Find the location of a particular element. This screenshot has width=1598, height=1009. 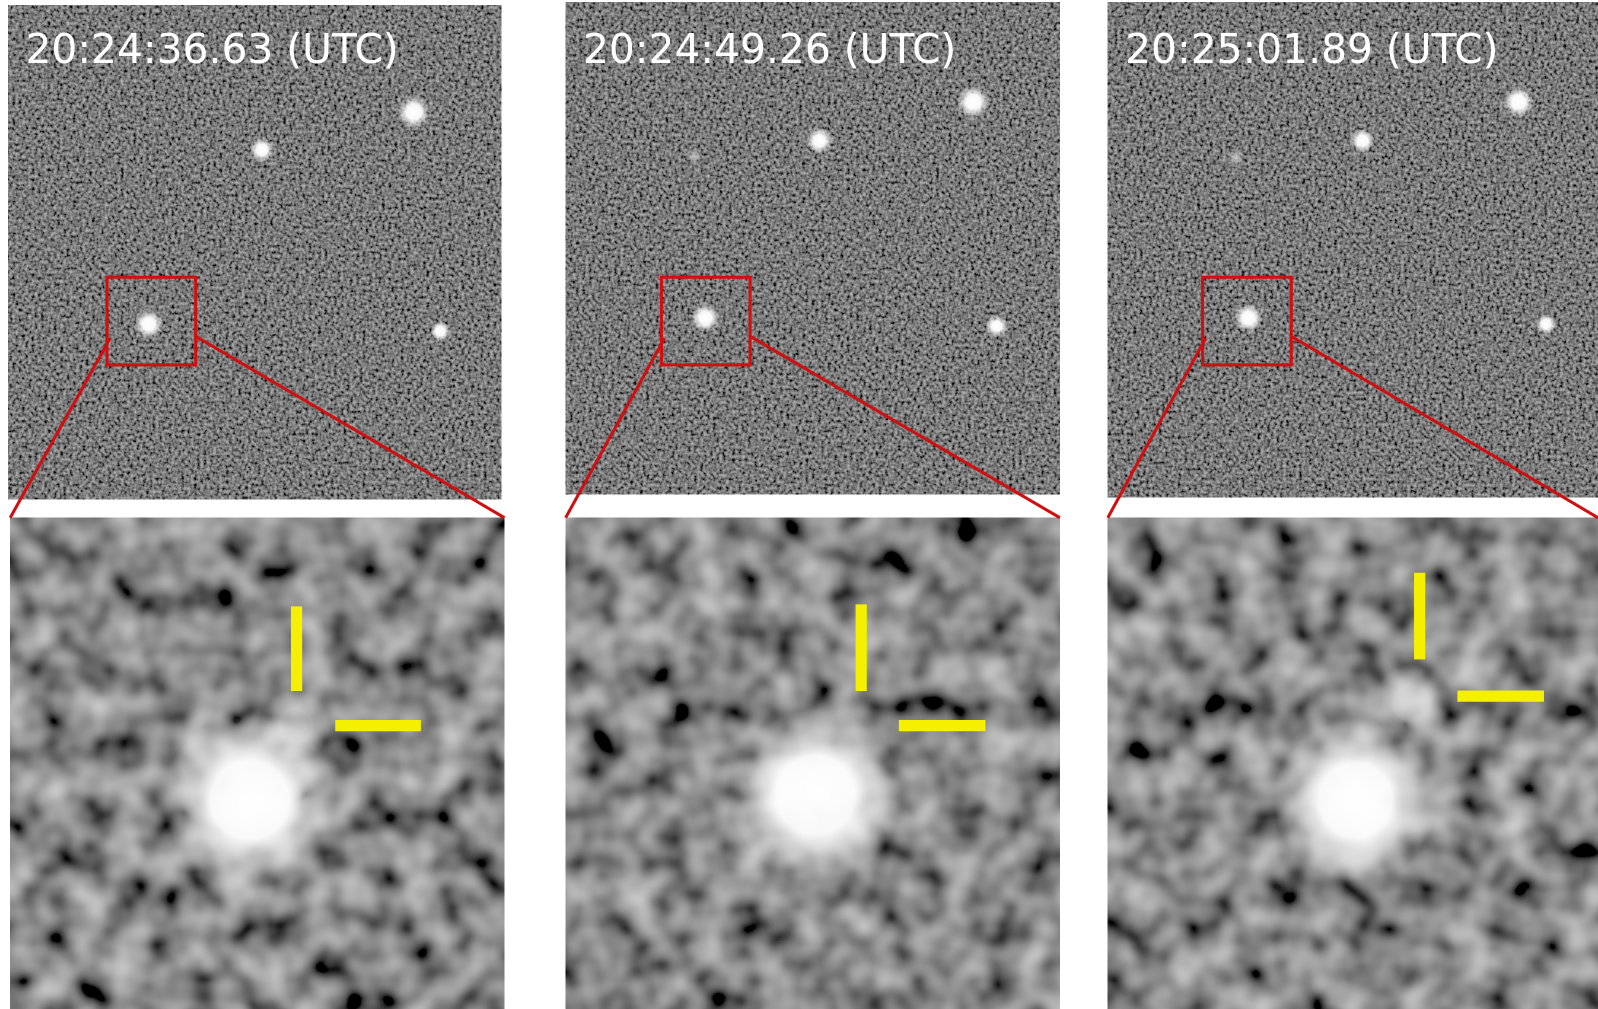

timestamp: 20:24:36.63 (UTC) is located at coordinates (211, 49).